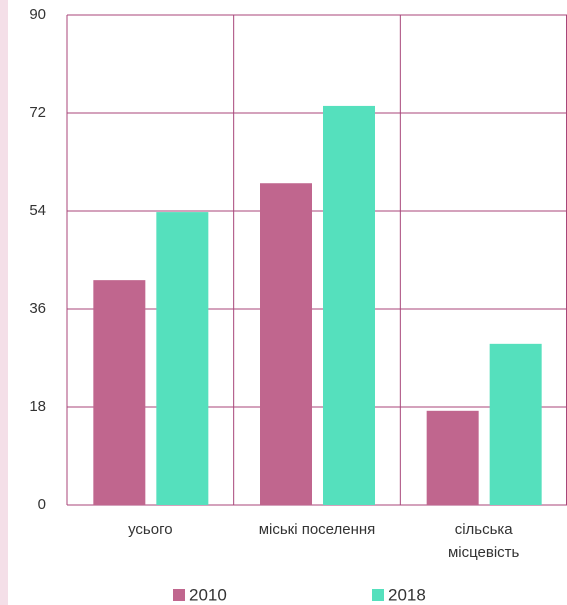 Image resolution: width=567 pixels, height=605 pixels. I want to click on y-tick-label: 0, so click(42, 504).